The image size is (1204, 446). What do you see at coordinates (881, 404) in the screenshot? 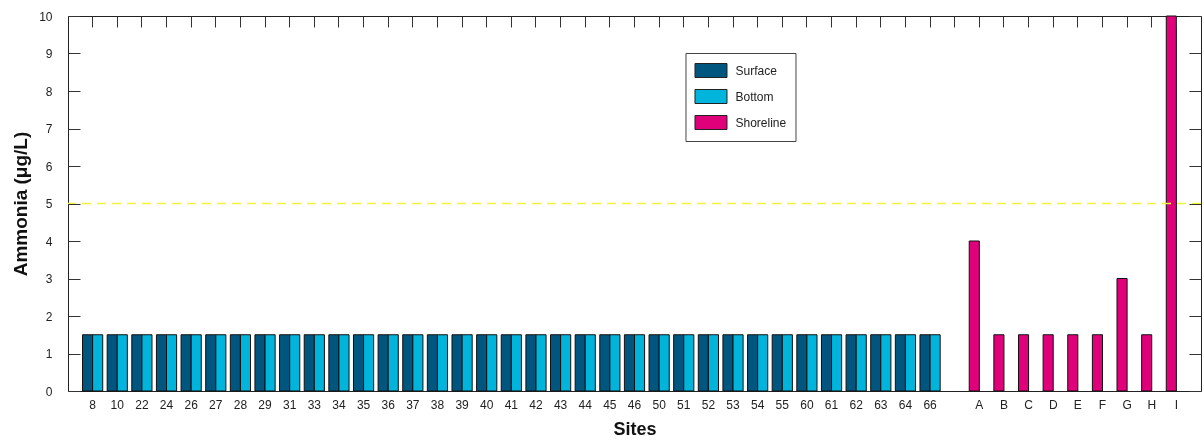
I see `x-tick-label: 63` at bounding box center [881, 404].